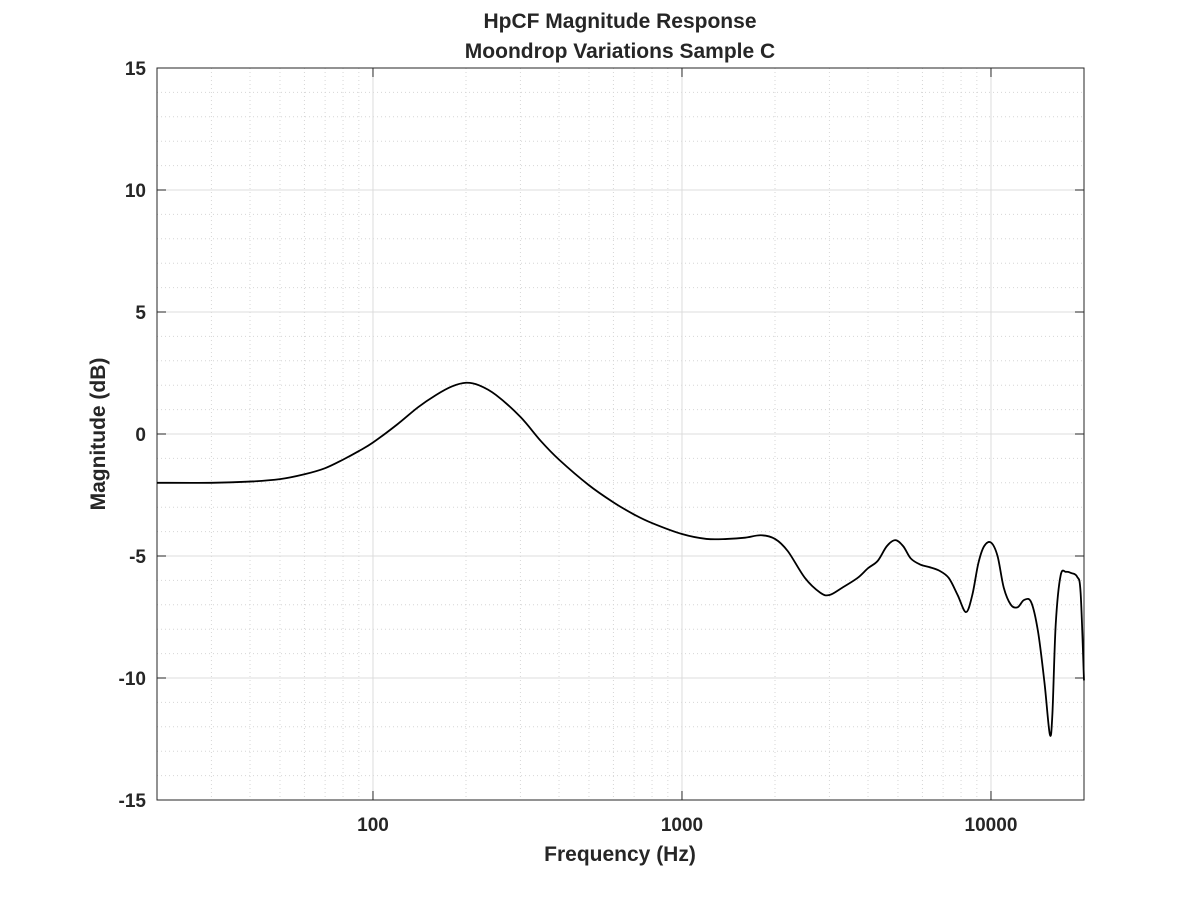 This screenshot has width=1199, height=899. What do you see at coordinates (137, 557) in the screenshot?
I see `y-tick-label: -5` at bounding box center [137, 557].